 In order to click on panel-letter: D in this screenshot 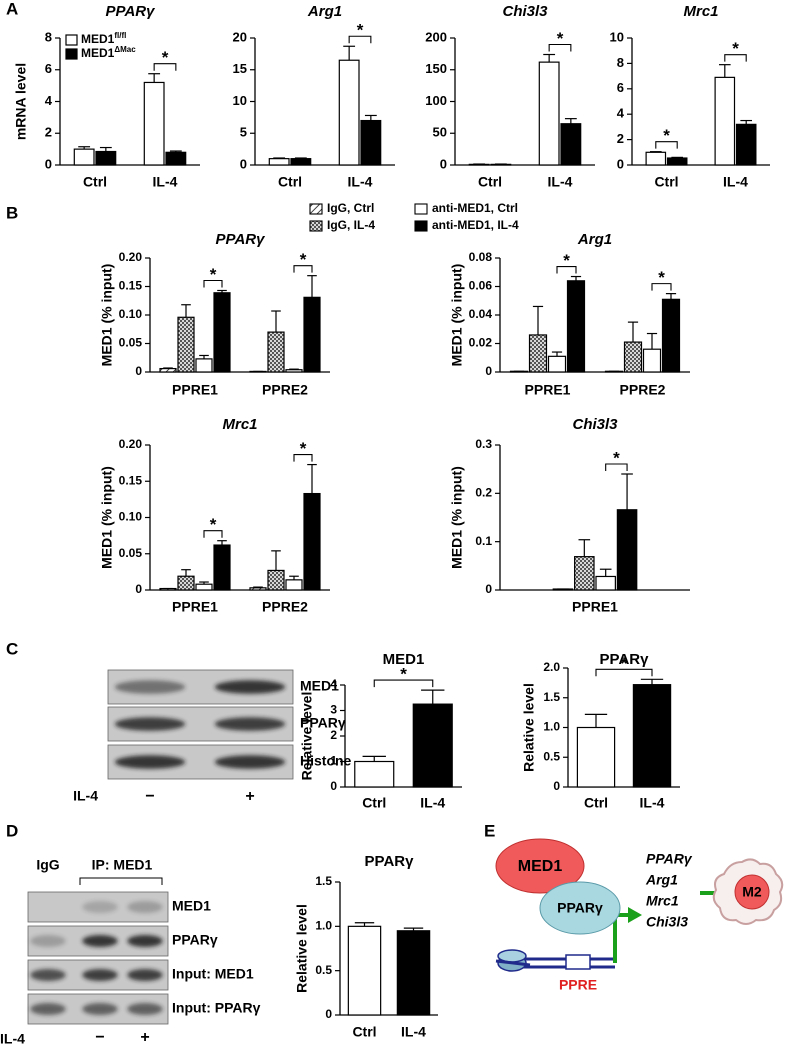, I will do `click(12, 830)`.